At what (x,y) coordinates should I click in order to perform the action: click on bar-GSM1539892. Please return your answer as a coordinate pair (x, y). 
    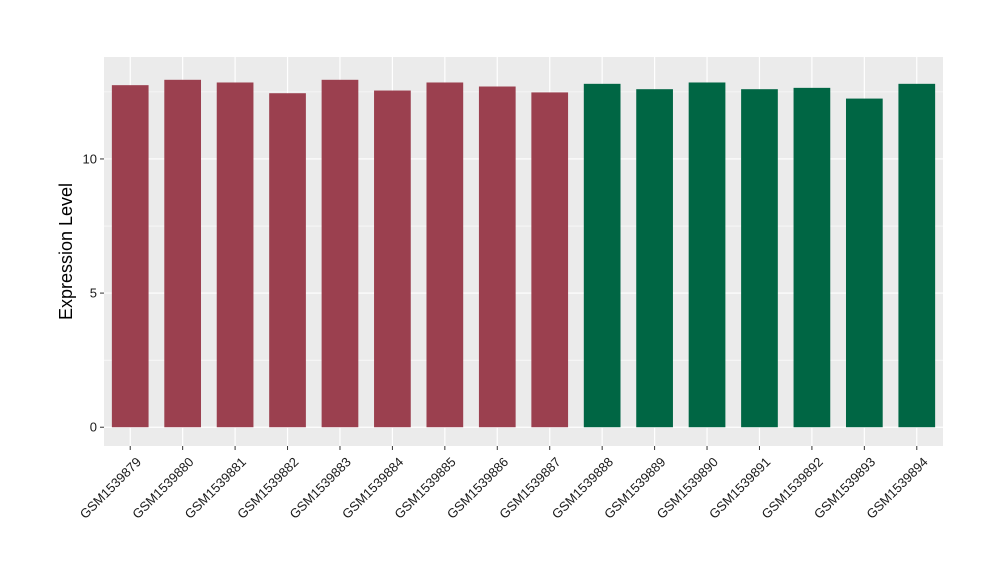
    Looking at the image, I should click on (812, 257).